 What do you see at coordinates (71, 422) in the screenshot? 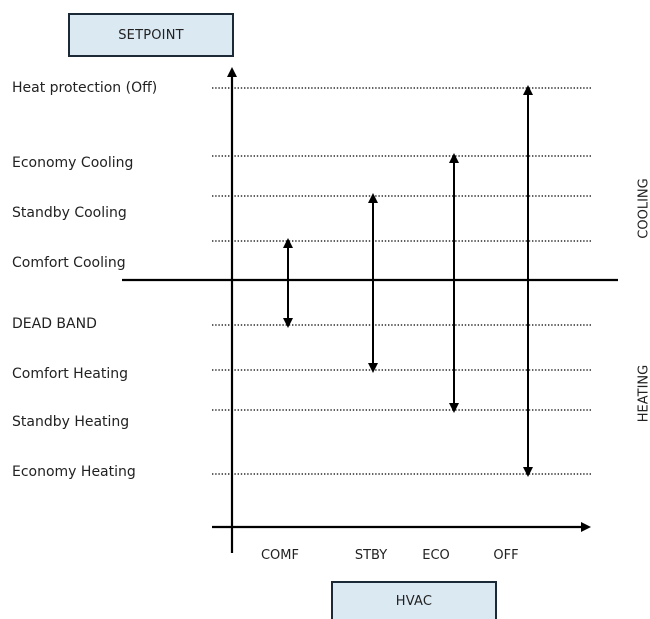
I see `row-label-standby-heating: Standby Heating` at bounding box center [71, 422].